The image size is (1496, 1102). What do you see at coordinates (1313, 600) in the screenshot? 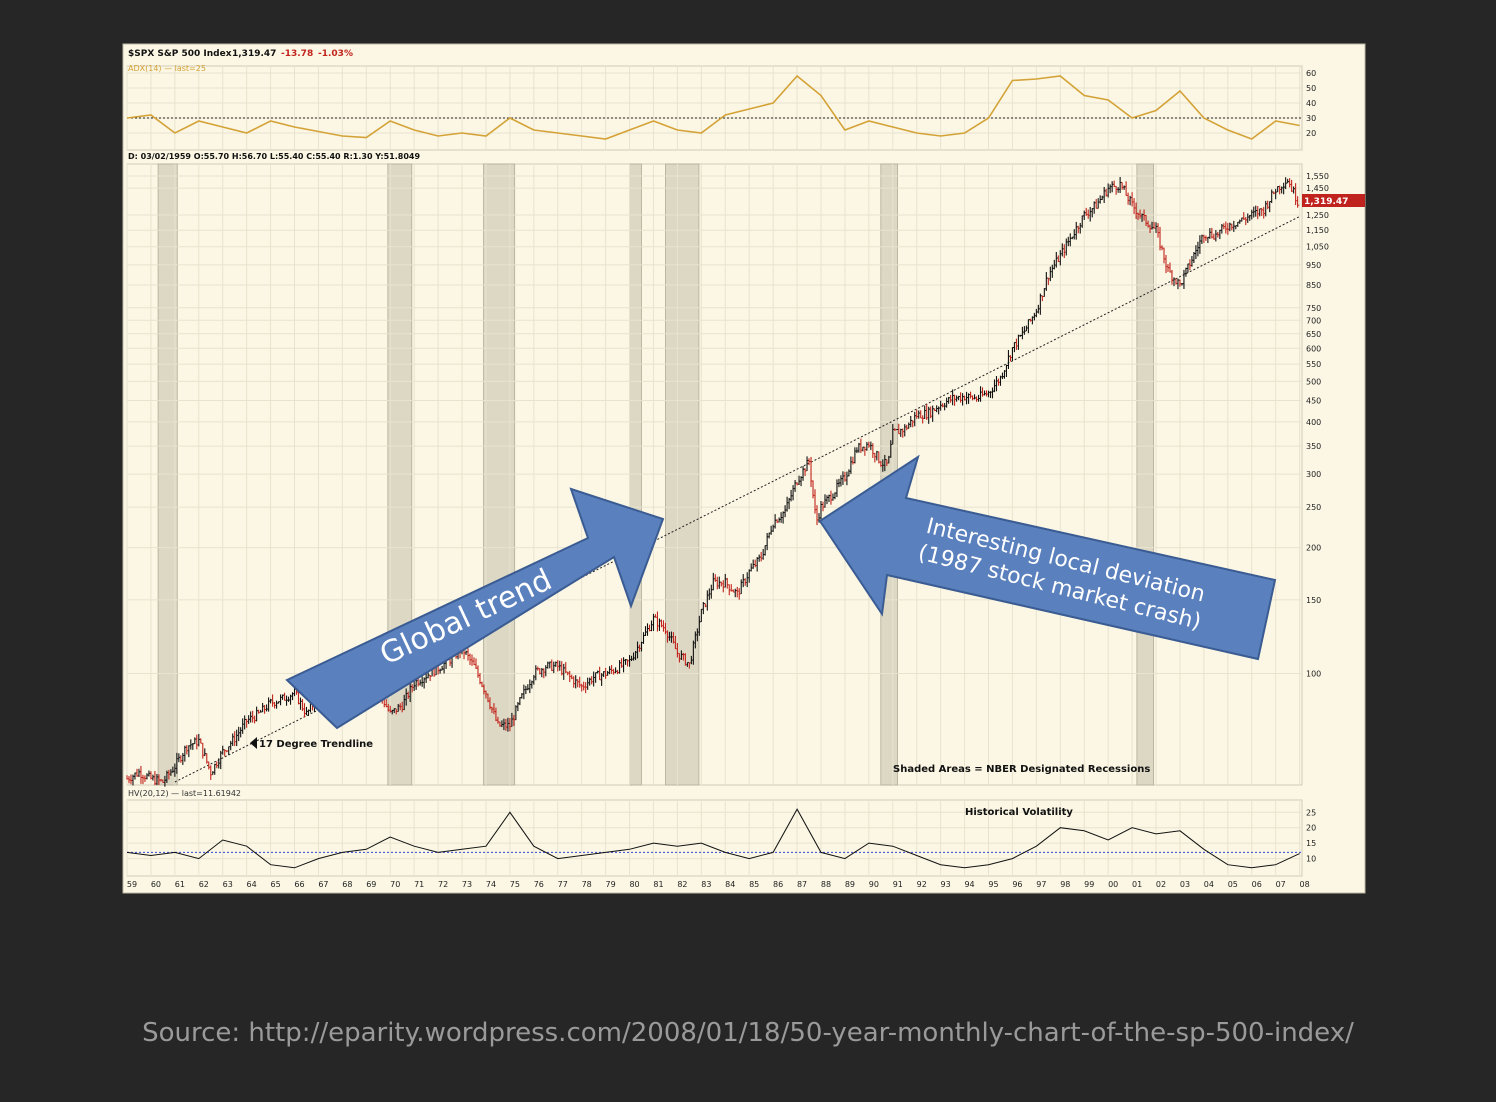
I see `price-tick-label: 150` at bounding box center [1313, 600].